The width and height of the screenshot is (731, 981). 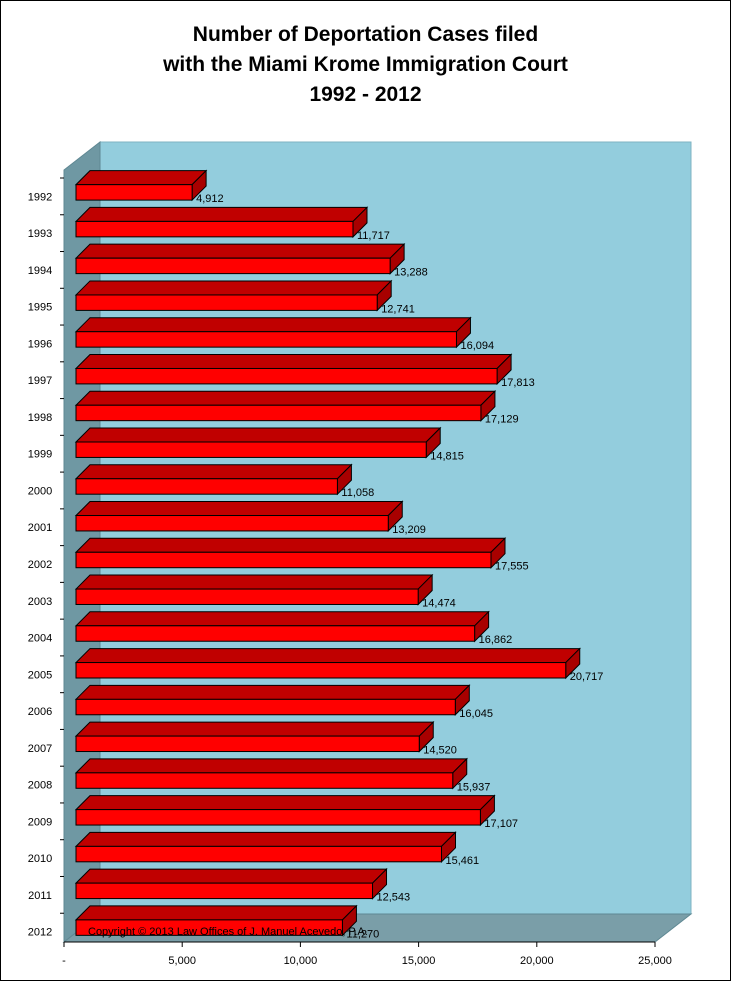 What do you see at coordinates (40, 749) in the screenshot?
I see `category-label-2007: 2007` at bounding box center [40, 749].